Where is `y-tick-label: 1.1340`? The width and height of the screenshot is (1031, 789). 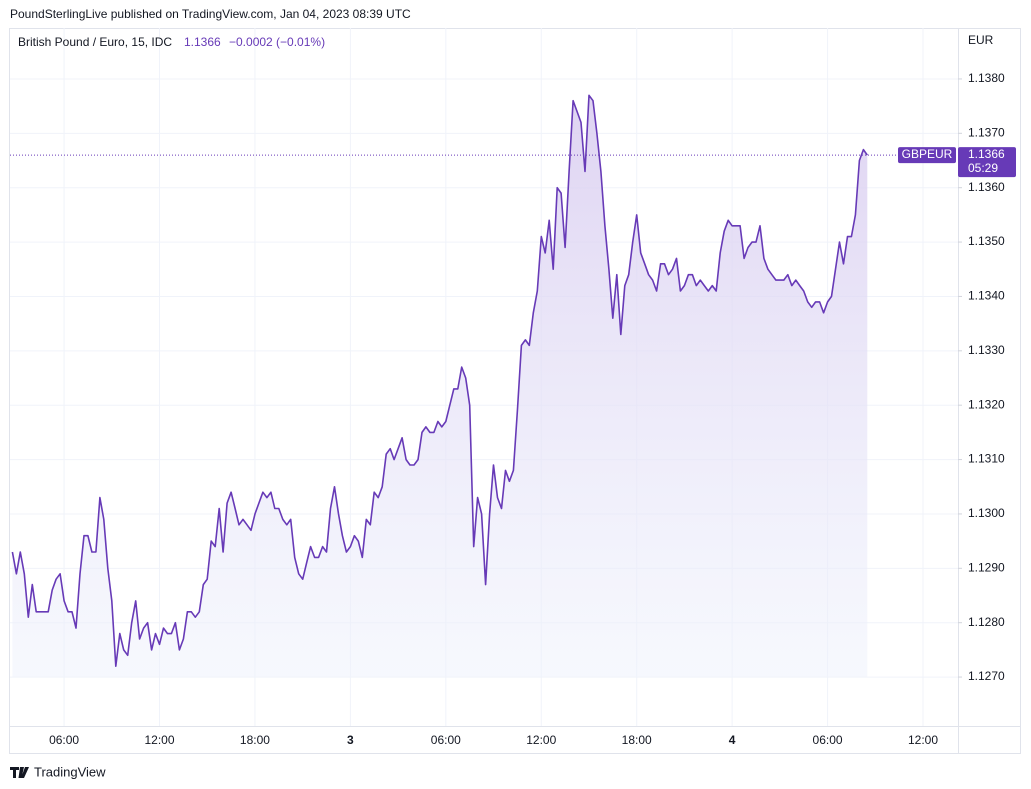 y-tick-label: 1.1340 is located at coordinates (986, 296).